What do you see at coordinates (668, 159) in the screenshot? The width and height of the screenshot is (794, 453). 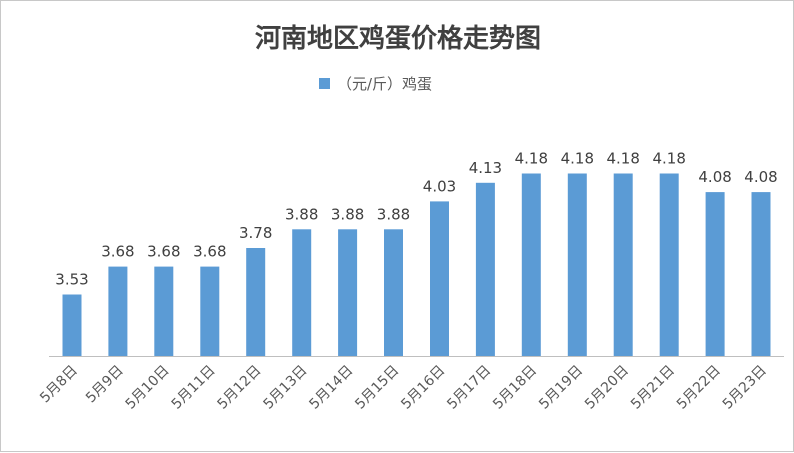 I see `data-label-14: 4.18` at bounding box center [668, 159].